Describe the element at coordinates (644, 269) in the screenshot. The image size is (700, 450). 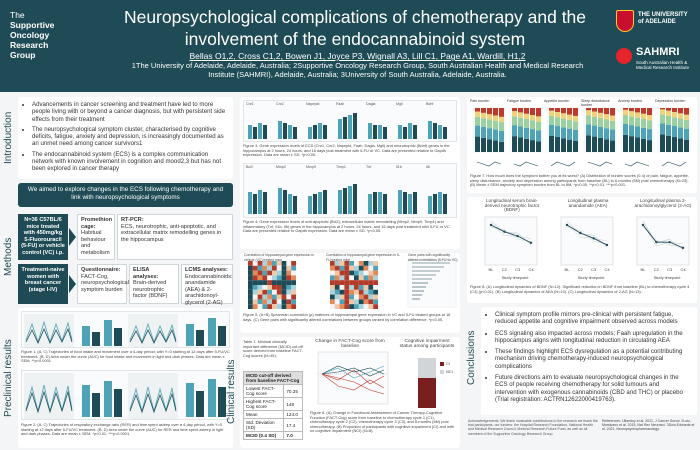
I see `tick-label: BL` at that location.